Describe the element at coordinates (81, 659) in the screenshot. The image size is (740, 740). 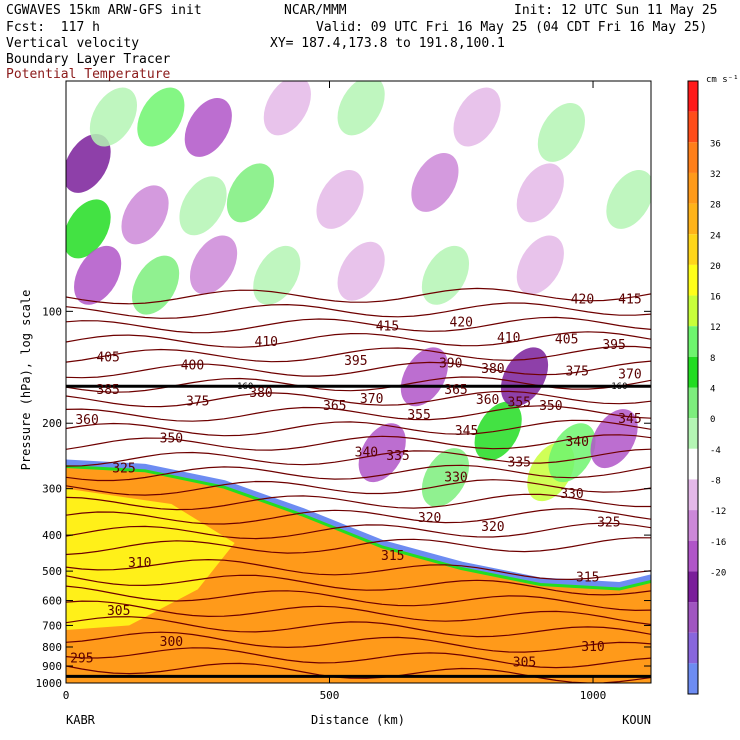
I see `theta-contour-label: 295` at that location.